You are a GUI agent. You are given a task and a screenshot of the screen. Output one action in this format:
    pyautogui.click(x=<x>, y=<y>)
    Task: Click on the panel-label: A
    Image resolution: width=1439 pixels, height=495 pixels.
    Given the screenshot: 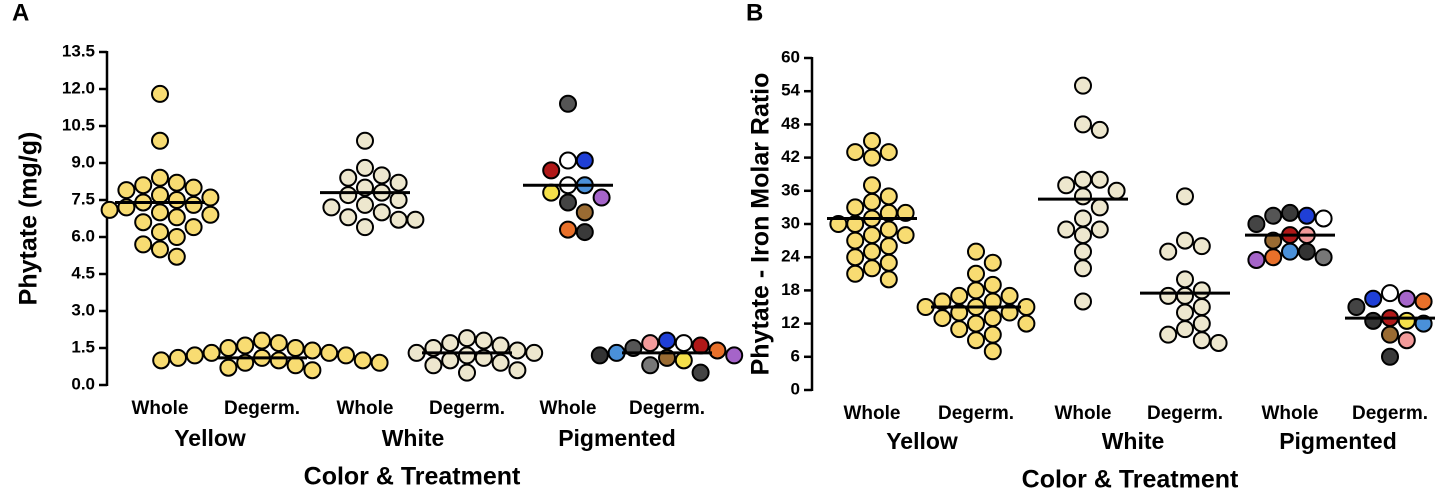 What is the action you would take?
    pyautogui.click(x=20, y=13)
    